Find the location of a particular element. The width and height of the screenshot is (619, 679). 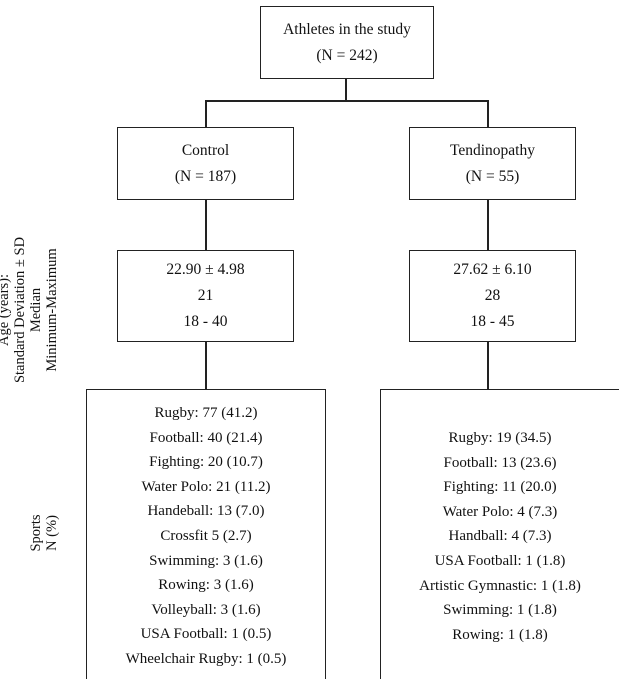

sports-side-label: Sports N (%) is located at coordinates (44, 533).